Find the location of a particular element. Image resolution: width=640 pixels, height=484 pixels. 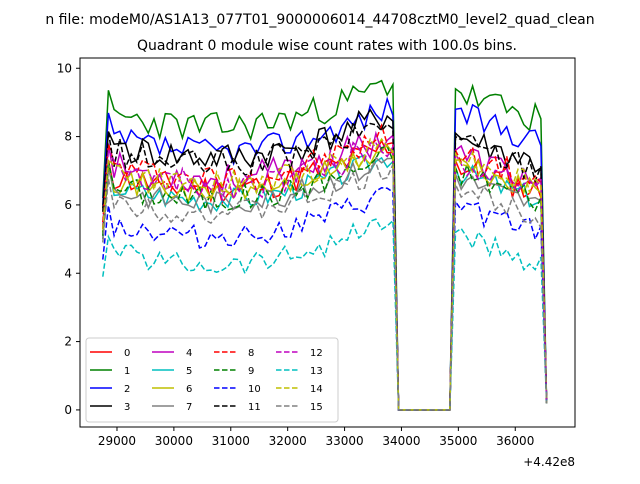

legend-label-15: 15 is located at coordinates (316, 407).